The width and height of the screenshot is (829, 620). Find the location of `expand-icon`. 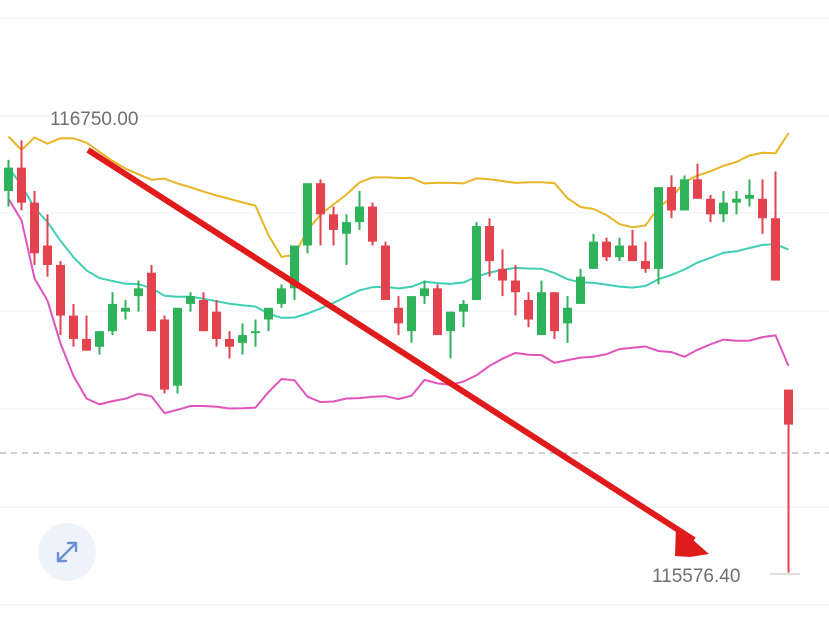

expand-icon is located at coordinates (67, 552).